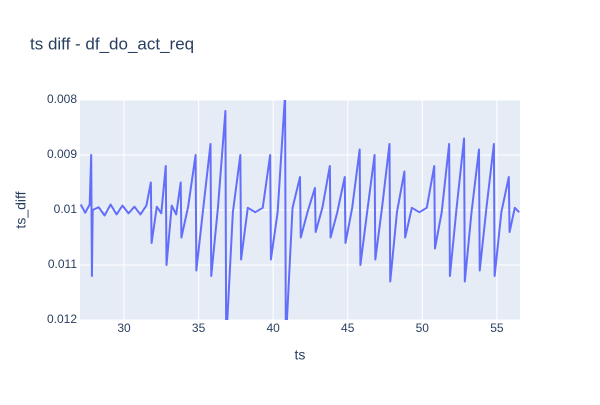 The width and height of the screenshot is (600, 405). What do you see at coordinates (497, 328) in the screenshot?
I see `x-tick-label: 55` at bounding box center [497, 328].